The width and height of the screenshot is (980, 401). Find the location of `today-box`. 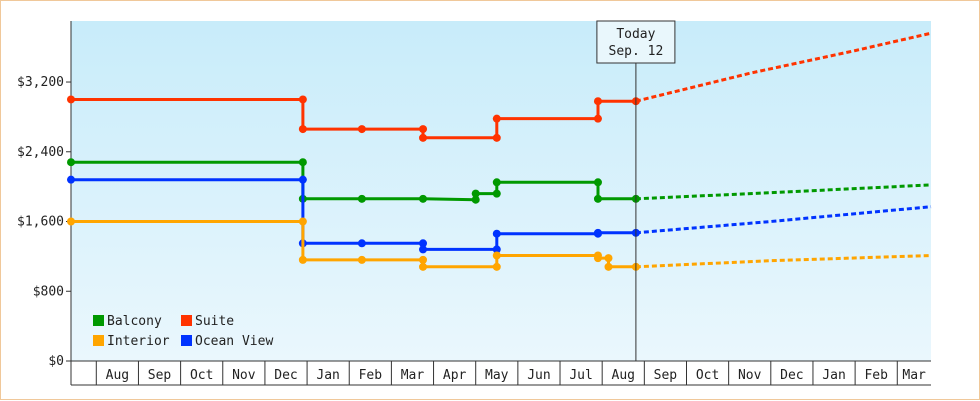

today-box is located at coordinates (636, 42).